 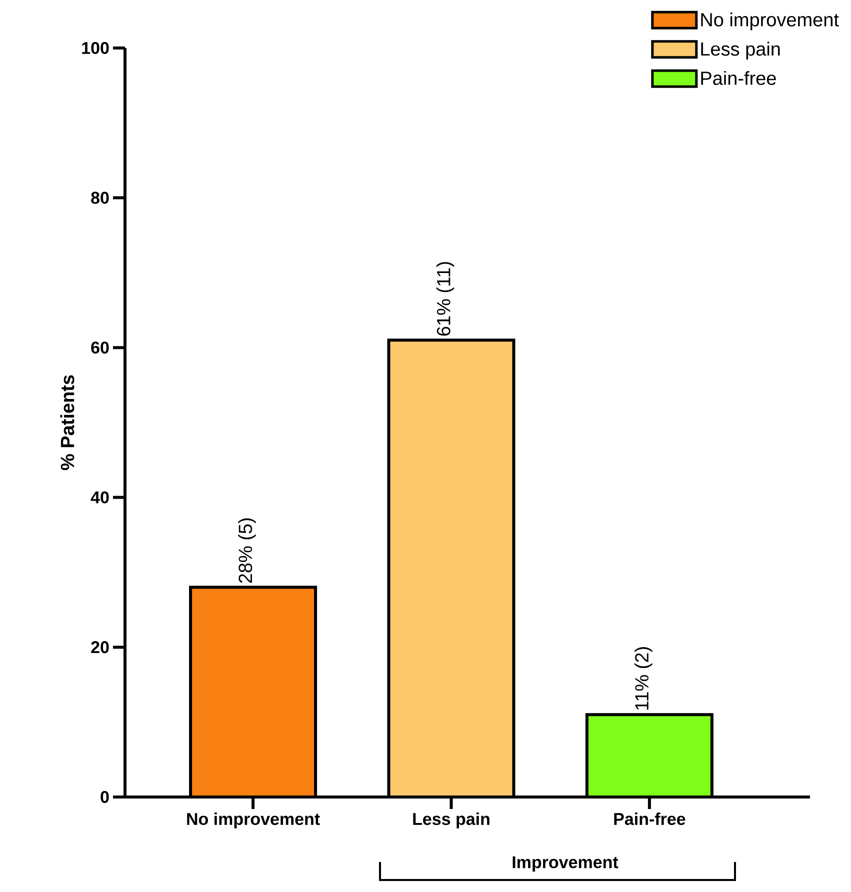 What do you see at coordinates (100, 647) in the screenshot?
I see `y-tick-label: 20` at bounding box center [100, 647].